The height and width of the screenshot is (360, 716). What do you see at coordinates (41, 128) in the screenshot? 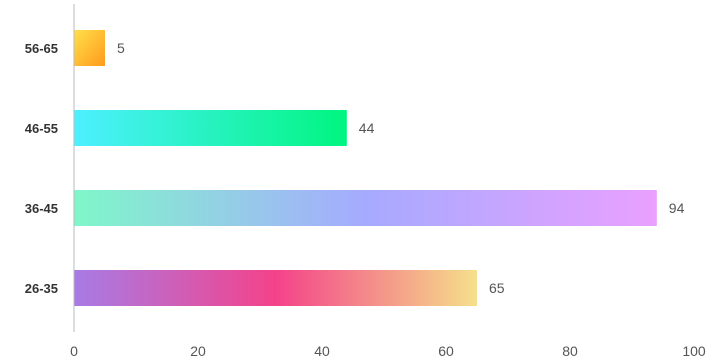
I see `category-label: 46-55` at bounding box center [41, 128].